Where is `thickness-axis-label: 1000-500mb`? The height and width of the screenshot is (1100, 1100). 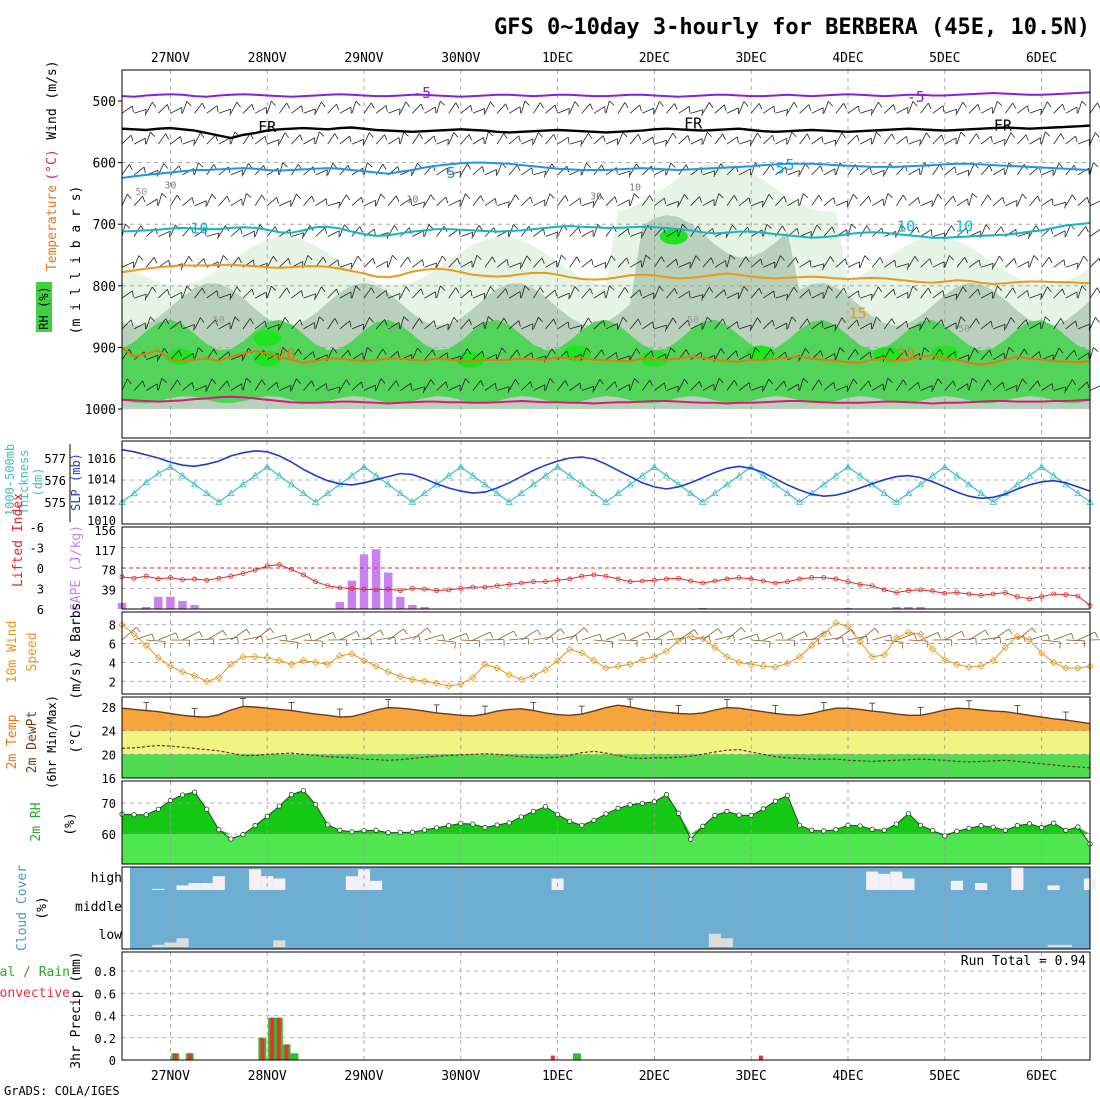
thickness-axis-label: 1000-500mb is located at coordinates (10, 480).